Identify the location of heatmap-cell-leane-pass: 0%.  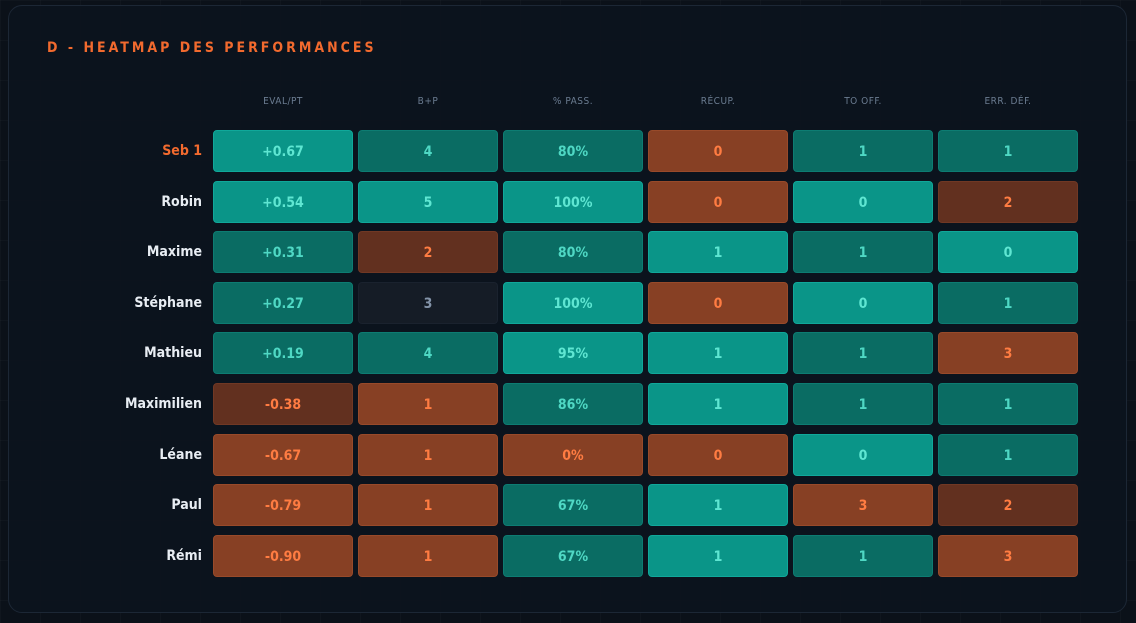
(573, 455).